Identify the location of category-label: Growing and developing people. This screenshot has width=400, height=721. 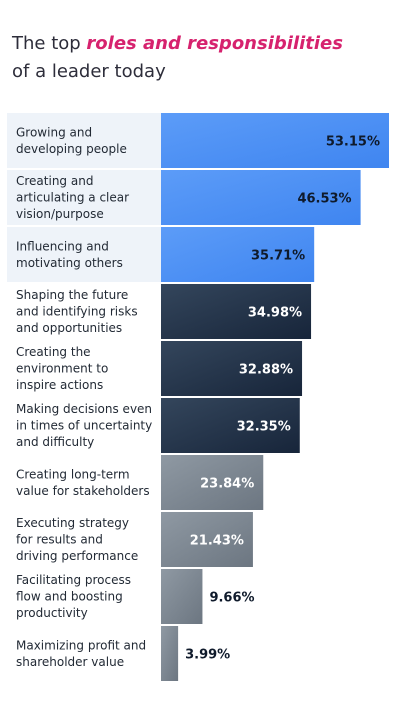
(71, 140).